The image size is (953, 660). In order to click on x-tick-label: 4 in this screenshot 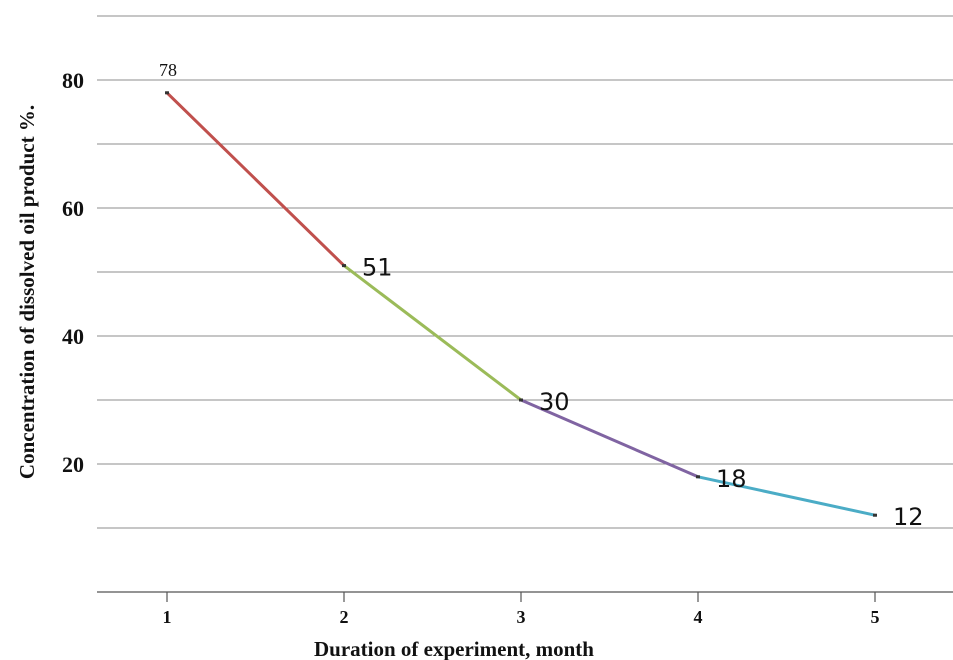, I will do `click(698, 617)`.